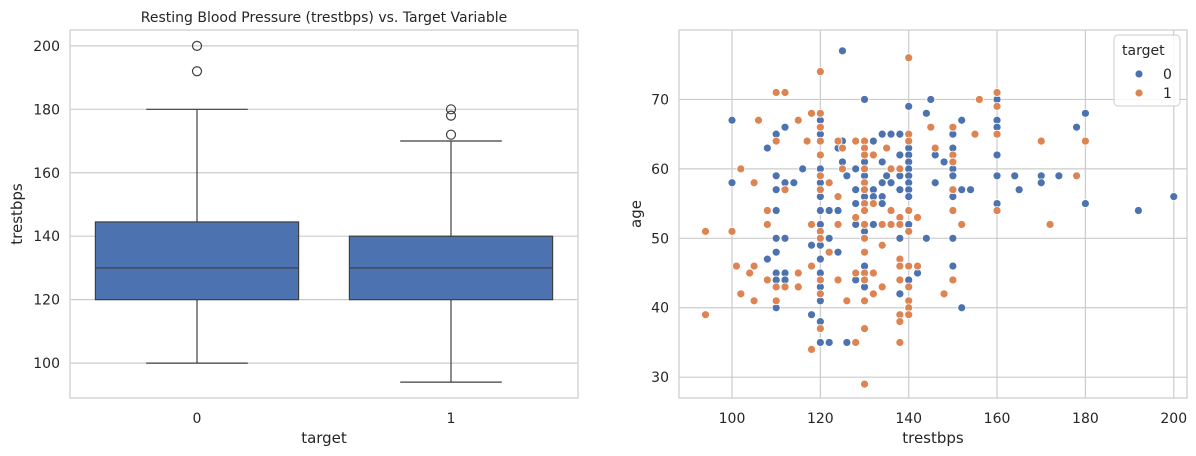 This screenshot has width=1196, height=456. Describe the element at coordinates (451, 419) in the screenshot. I see `boxplot-x-tick-label: 1` at that location.